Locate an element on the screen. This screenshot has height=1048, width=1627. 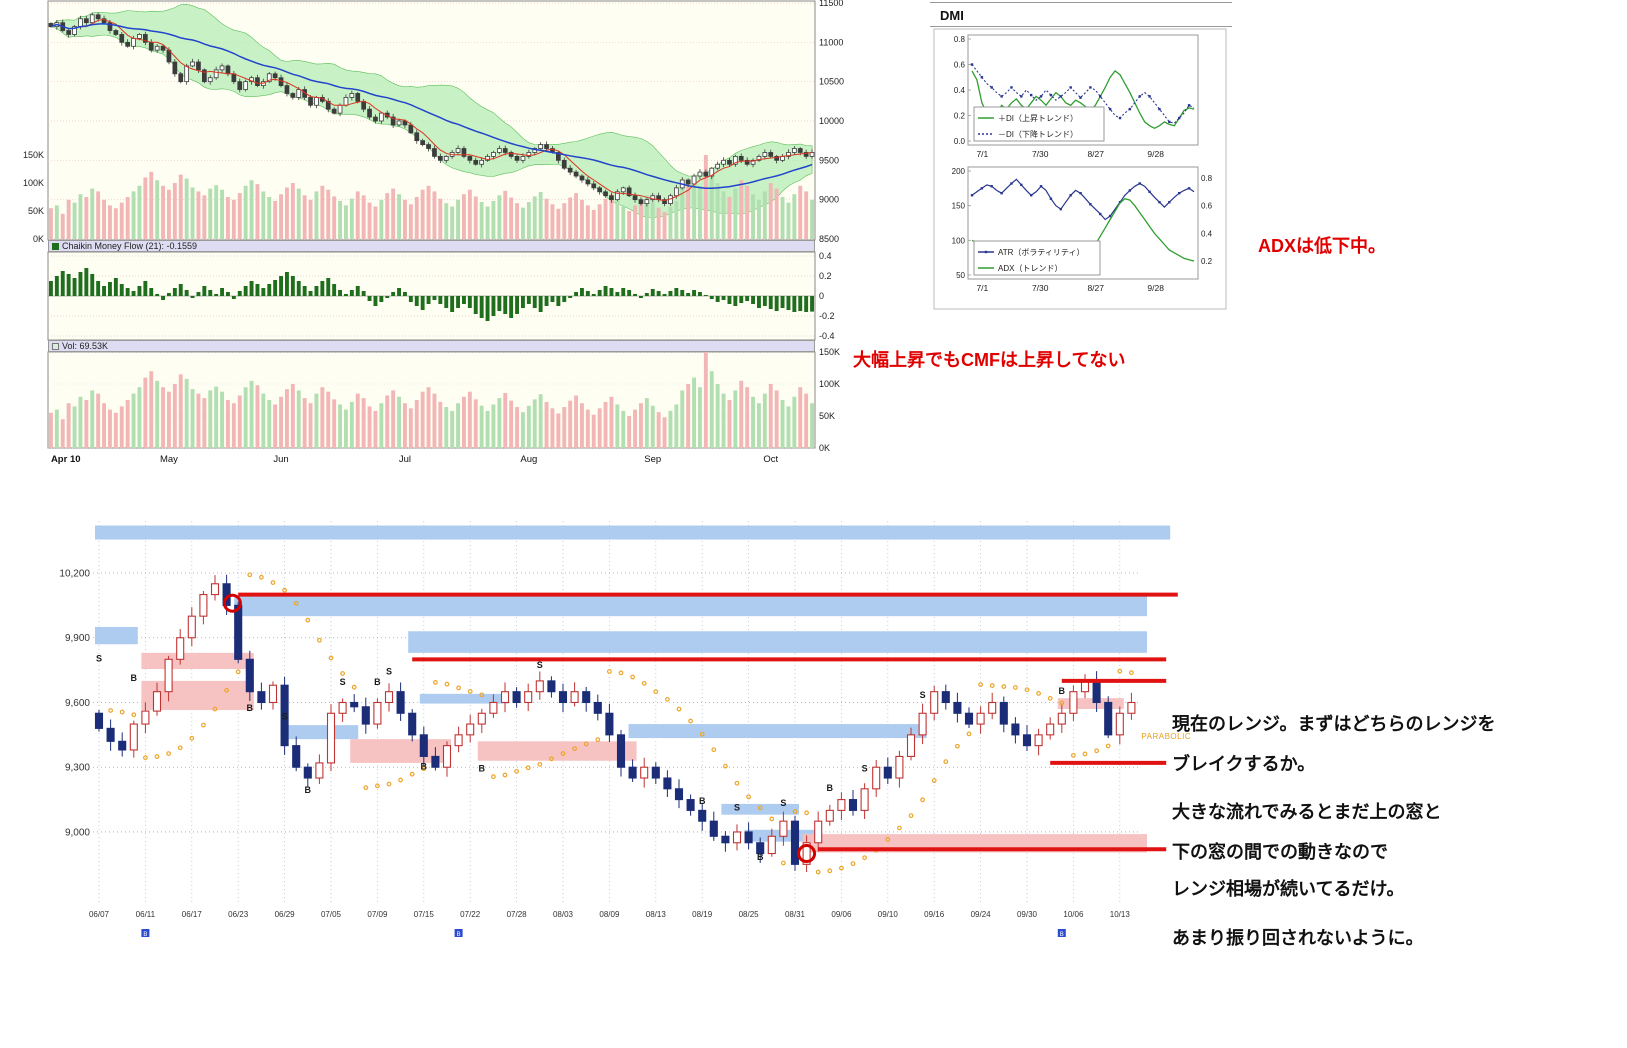
svg-text: 10,200 is located at coordinates (74, 574).